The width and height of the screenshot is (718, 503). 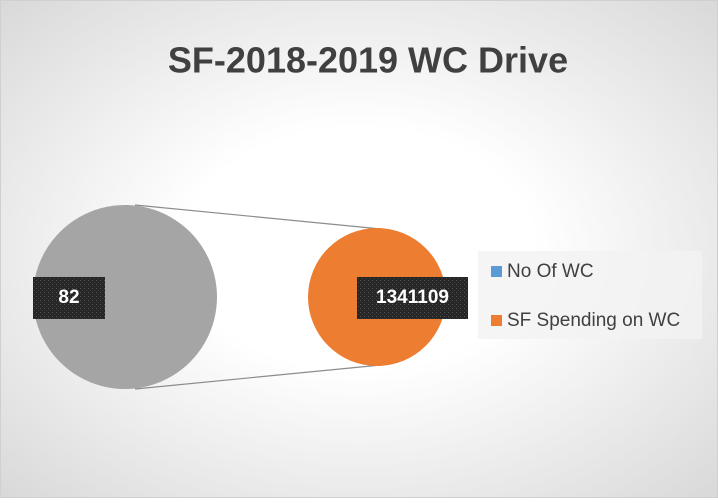 What do you see at coordinates (412, 297) in the screenshot?
I see `data-label: 1341109` at bounding box center [412, 297].